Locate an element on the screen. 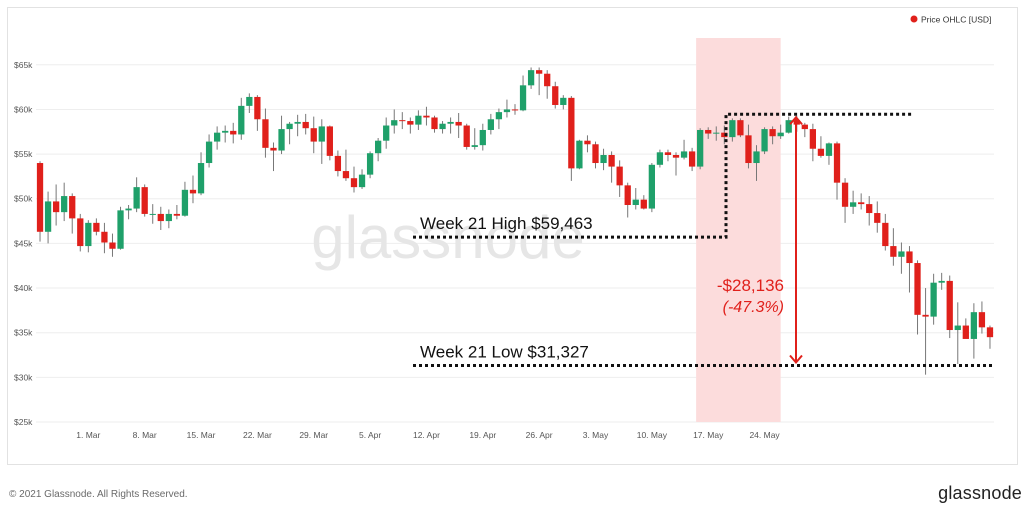 The height and width of the screenshot is (523, 1036). y-tick-label: $30k is located at coordinates (23, 377).